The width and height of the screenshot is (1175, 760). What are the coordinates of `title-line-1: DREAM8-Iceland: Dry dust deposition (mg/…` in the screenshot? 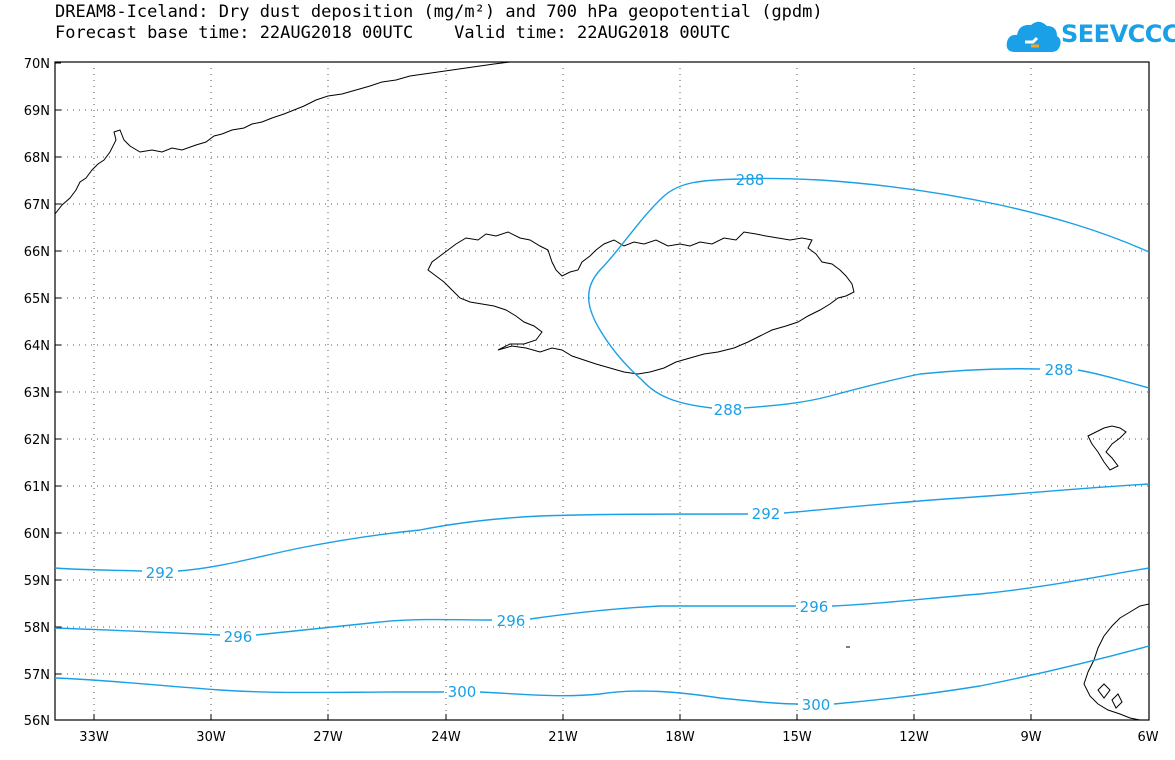 It's located at (439, 12).